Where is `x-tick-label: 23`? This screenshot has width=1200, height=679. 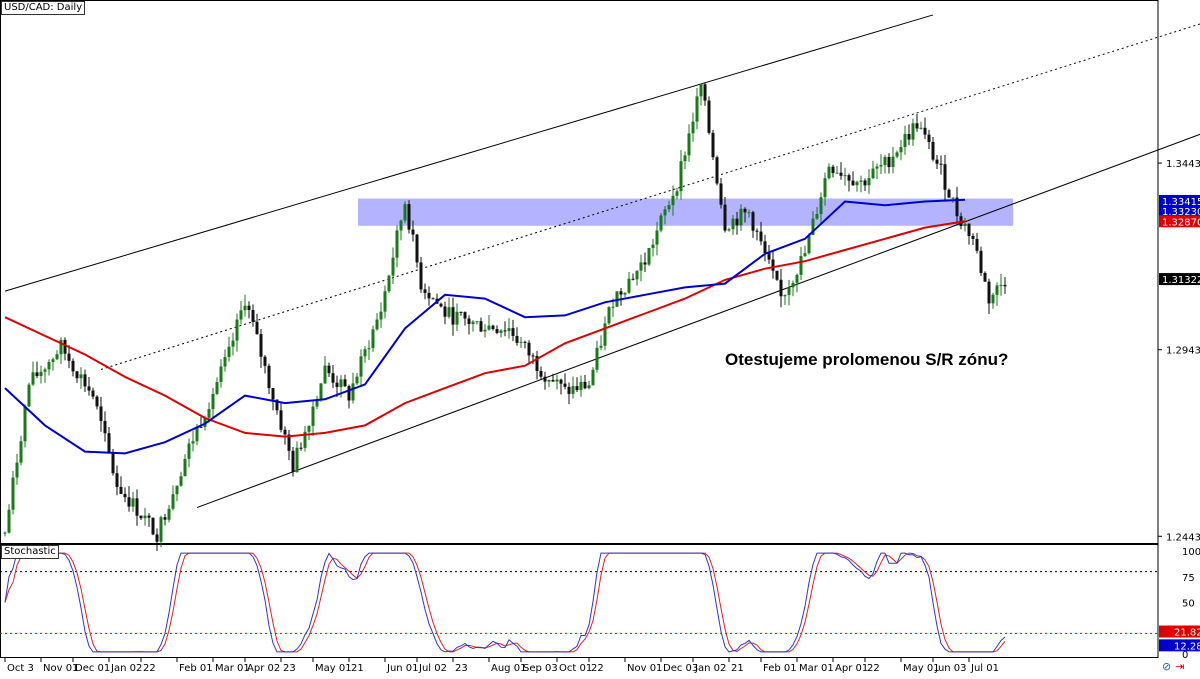
x-tick-label: 23 is located at coordinates (289, 668).